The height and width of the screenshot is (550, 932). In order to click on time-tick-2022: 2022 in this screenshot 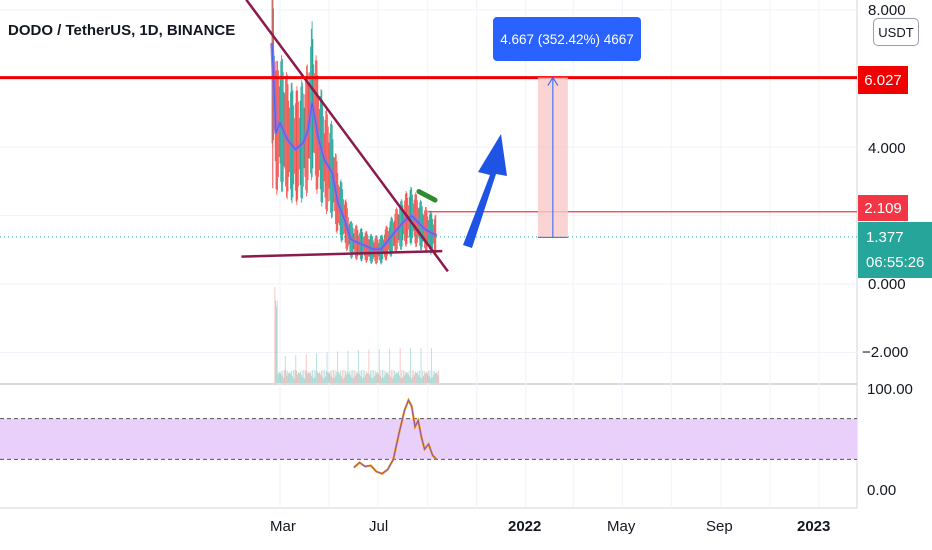, I will do `click(525, 526)`.